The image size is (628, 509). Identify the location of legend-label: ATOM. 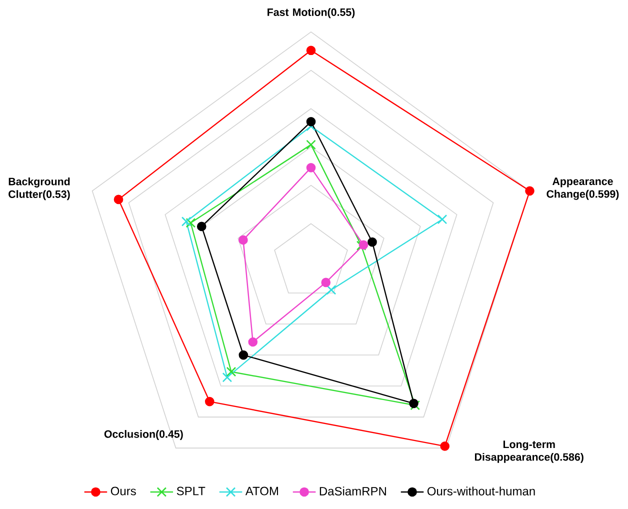
(261, 491).